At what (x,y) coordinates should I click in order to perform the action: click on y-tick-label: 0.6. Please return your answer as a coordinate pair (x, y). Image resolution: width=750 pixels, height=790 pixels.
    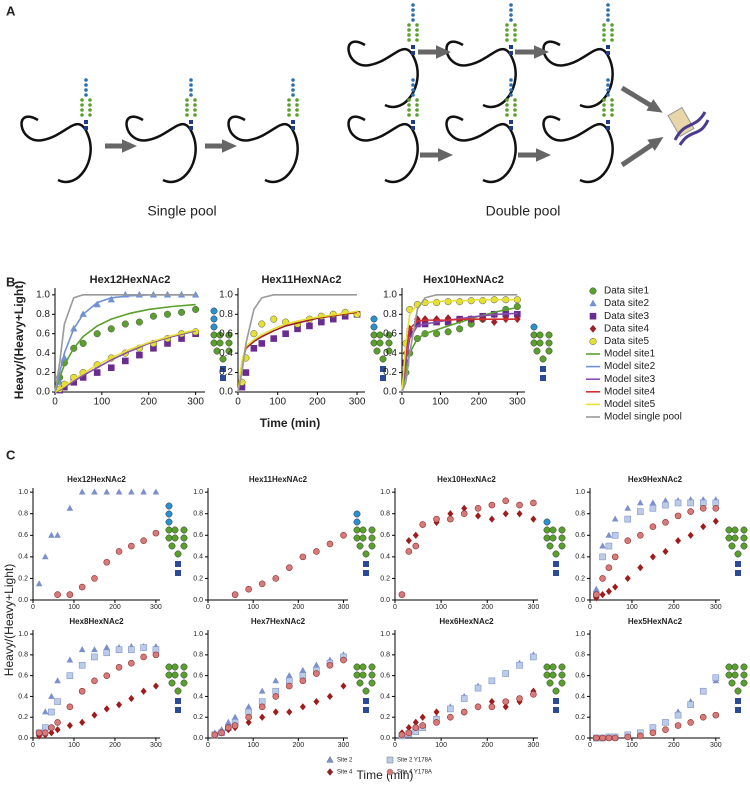
    Looking at the image, I should click on (198, 535).